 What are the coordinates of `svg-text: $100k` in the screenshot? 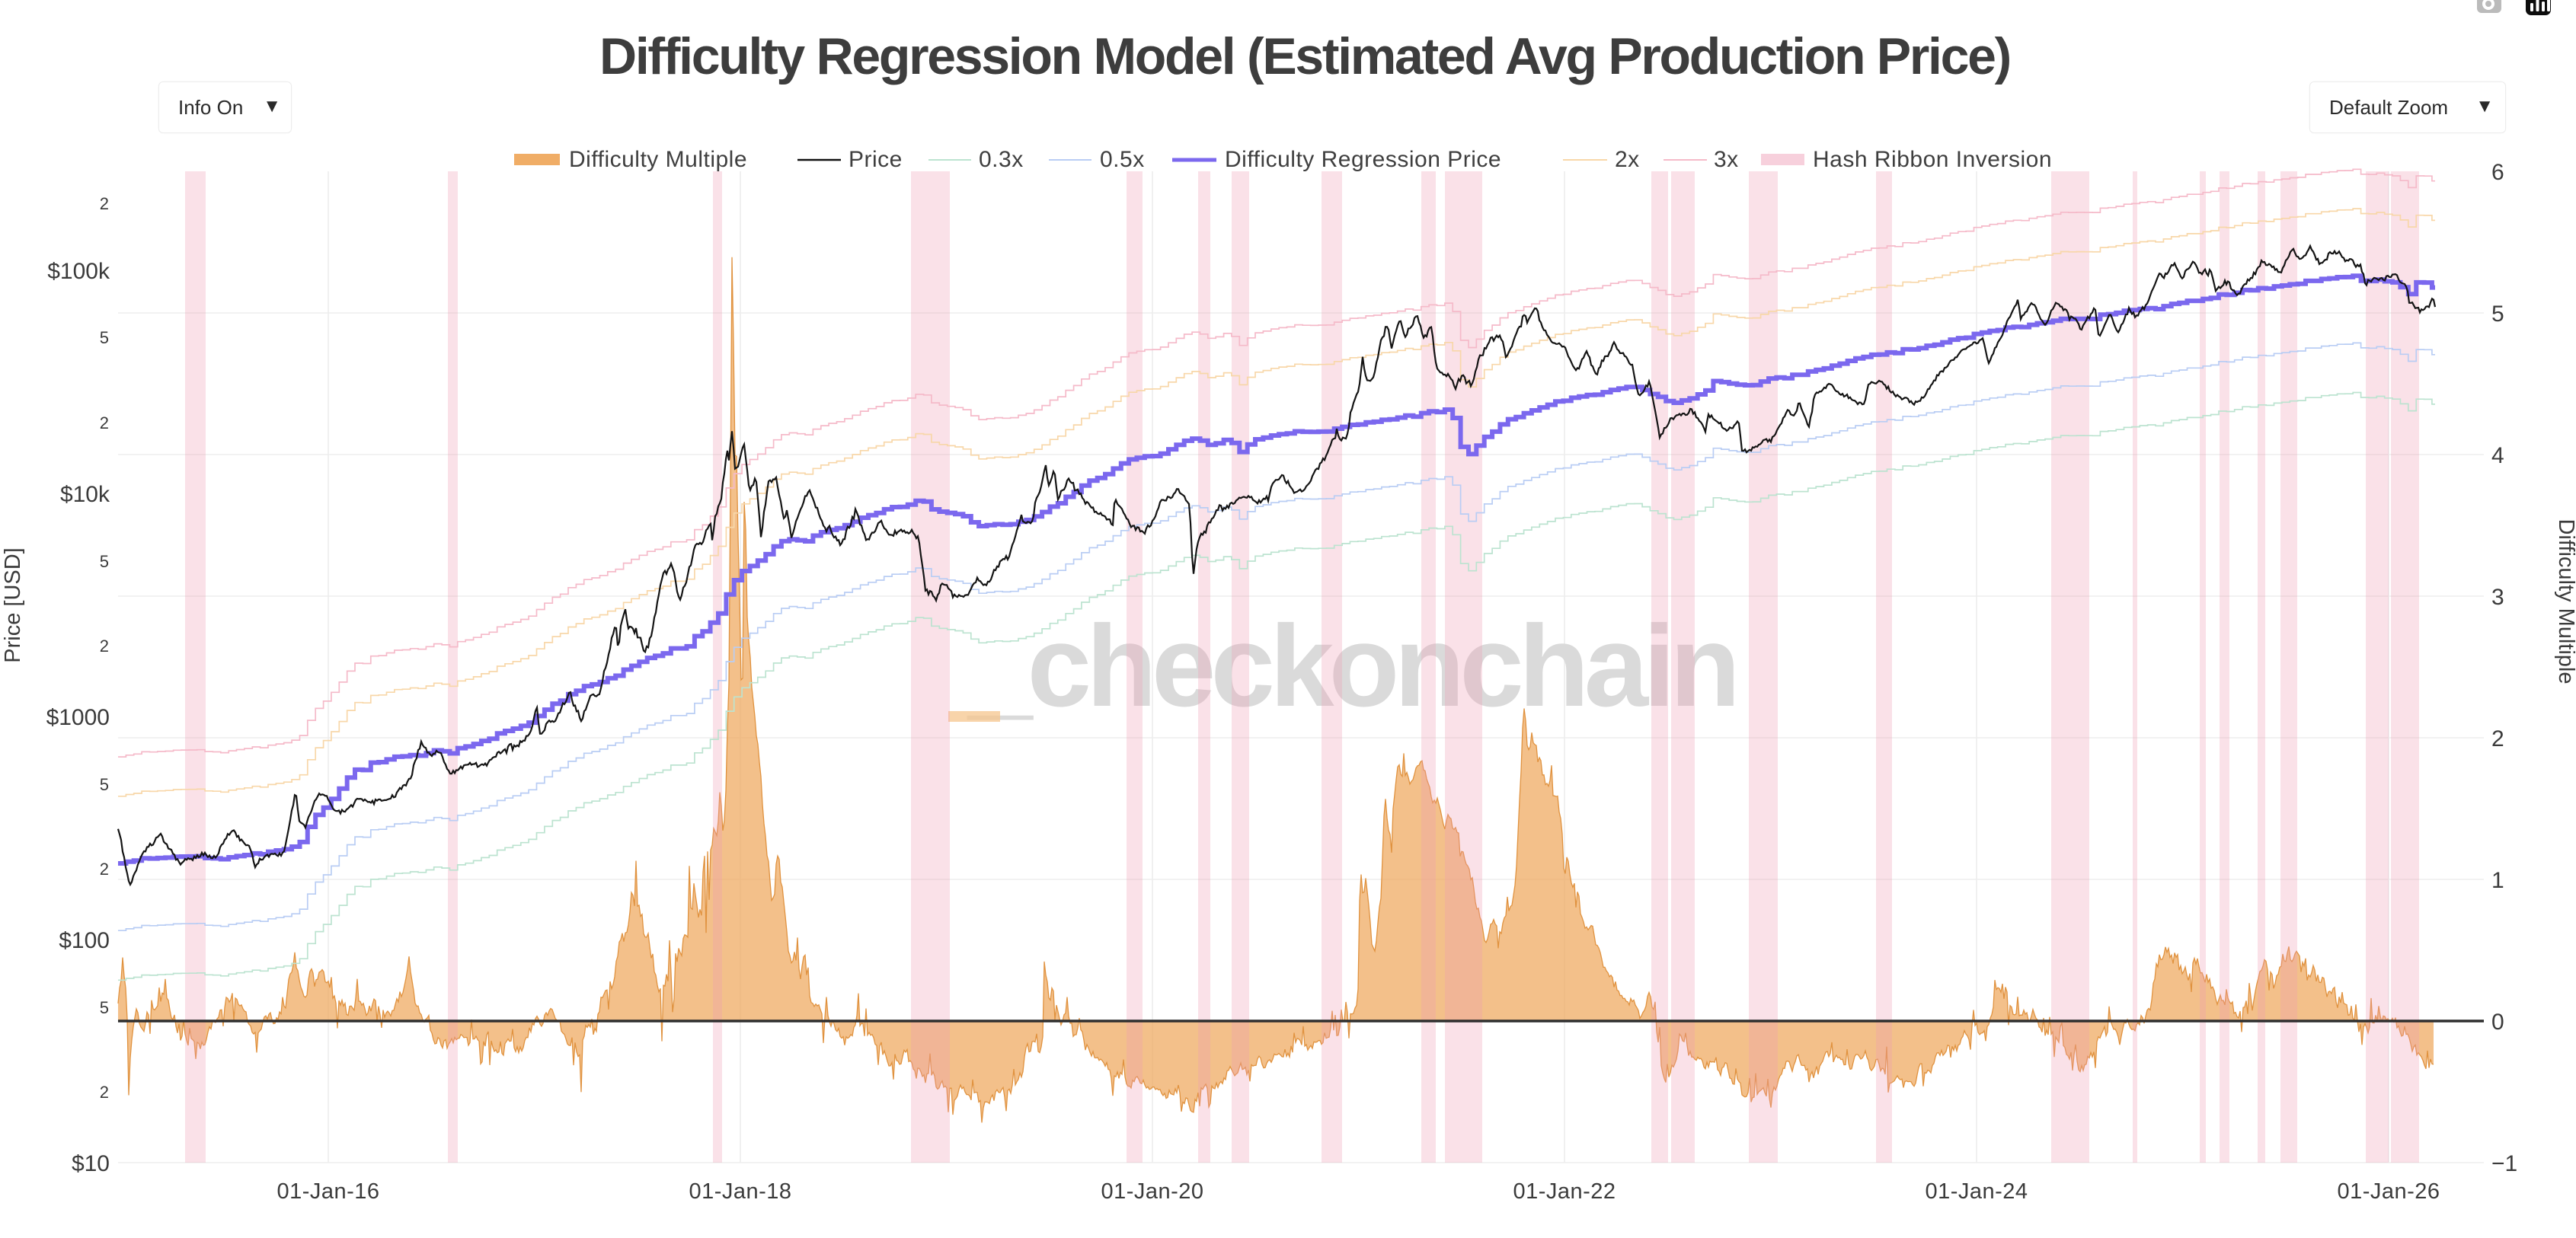 It's located at (78, 271).